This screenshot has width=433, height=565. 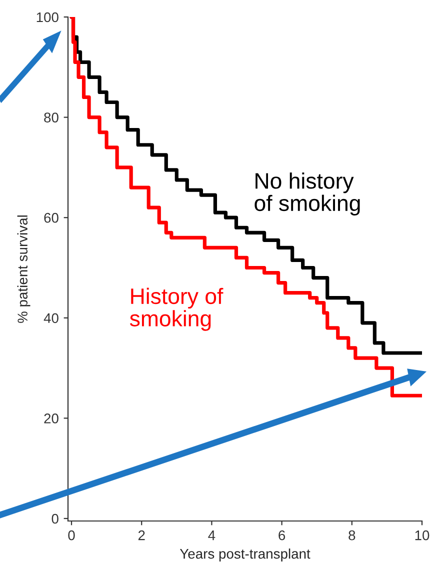 What do you see at coordinates (422, 535) in the screenshot?
I see `x-tick-label: 10` at bounding box center [422, 535].